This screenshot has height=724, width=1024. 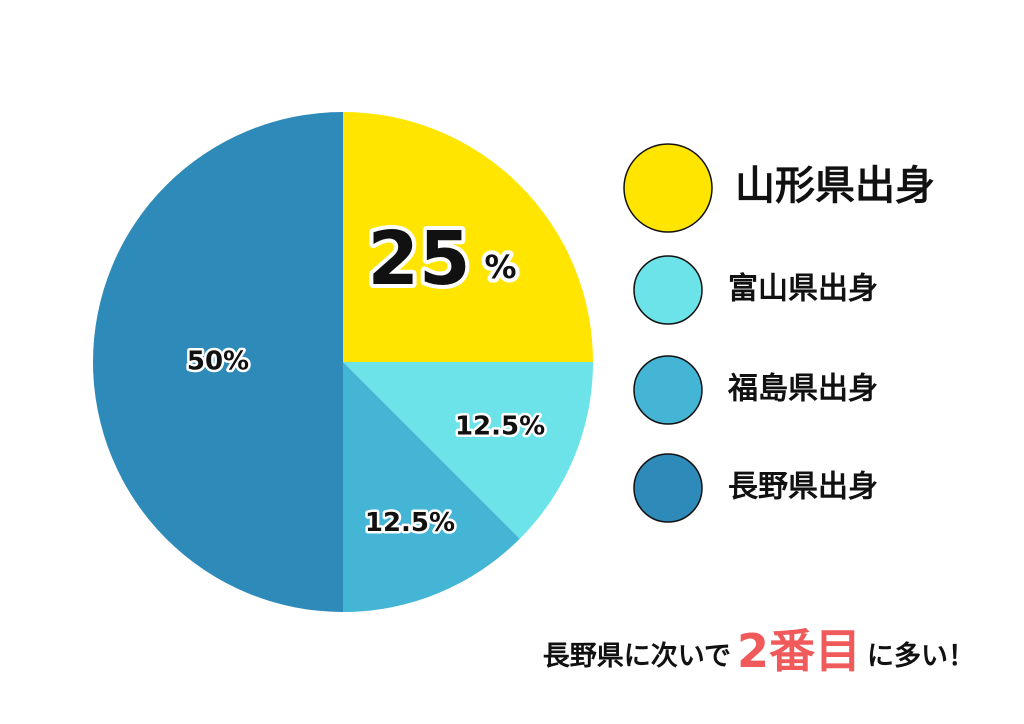 I want to click on annotation: 長野県に次いで 2番目 に多い！, so click(x=759, y=651).